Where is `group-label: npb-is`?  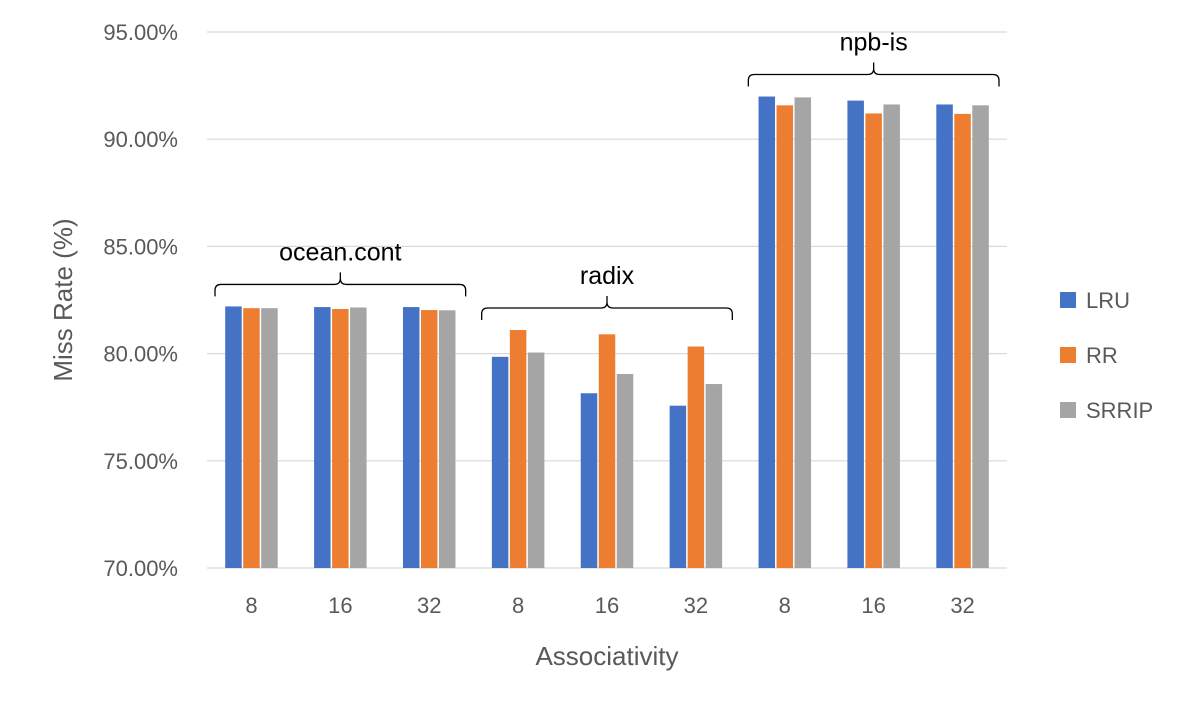 group-label: npb-is is located at coordinates (874, 43).